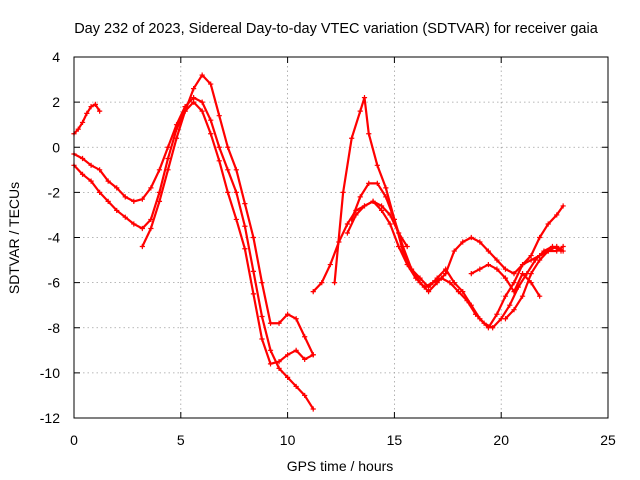  What do you see at coordinates (54, 238) in the screenshot?
I see `y-tick-label: -4` at bounding box center [54, 238].